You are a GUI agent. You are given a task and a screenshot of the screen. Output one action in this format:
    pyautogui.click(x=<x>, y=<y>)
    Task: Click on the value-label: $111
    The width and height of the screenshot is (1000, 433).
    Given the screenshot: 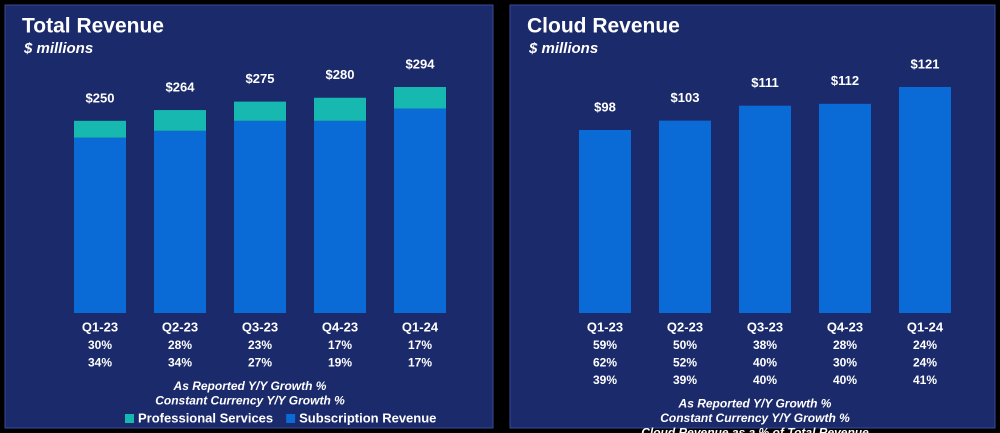 What is the action you would take?
    pyautogui.click(x=765, y=82)
    